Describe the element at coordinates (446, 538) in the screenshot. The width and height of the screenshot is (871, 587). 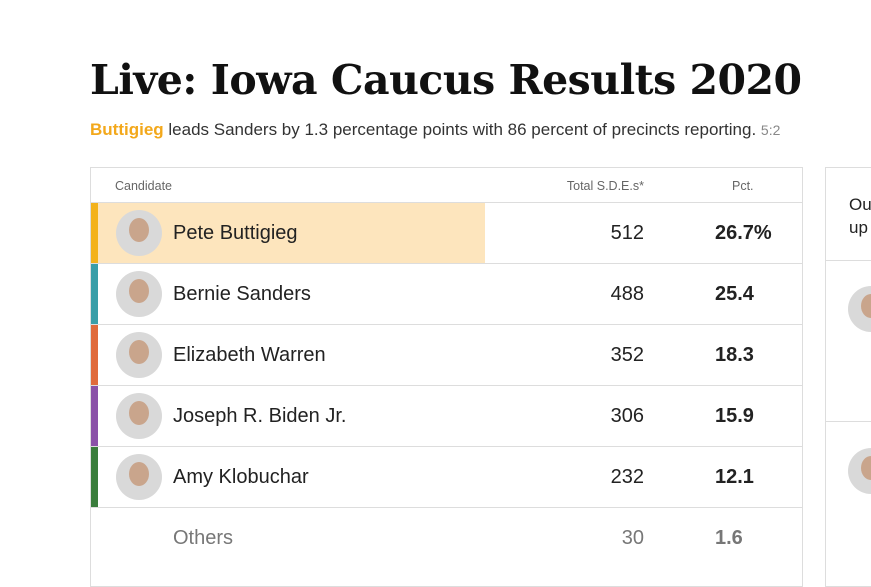
I see `candidate-row: Others 30 1.6` at that location.